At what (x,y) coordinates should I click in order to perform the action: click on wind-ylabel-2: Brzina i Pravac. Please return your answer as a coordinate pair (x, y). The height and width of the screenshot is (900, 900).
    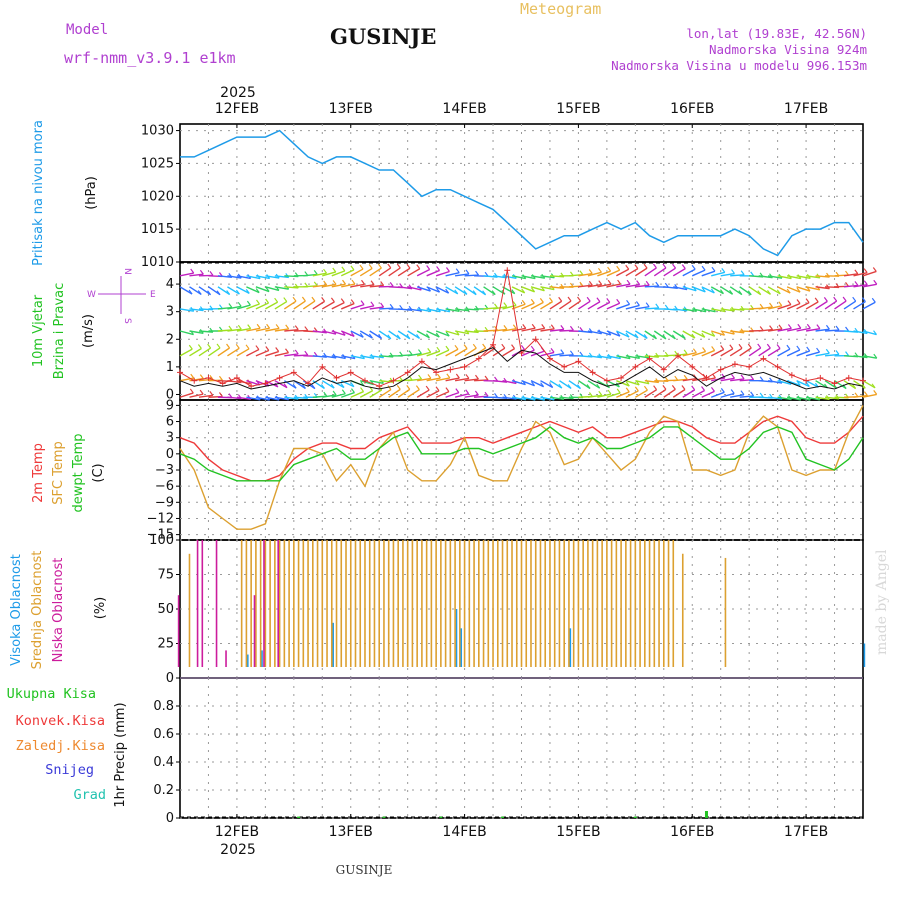
    Looking at the image, I should click on (59, 331).